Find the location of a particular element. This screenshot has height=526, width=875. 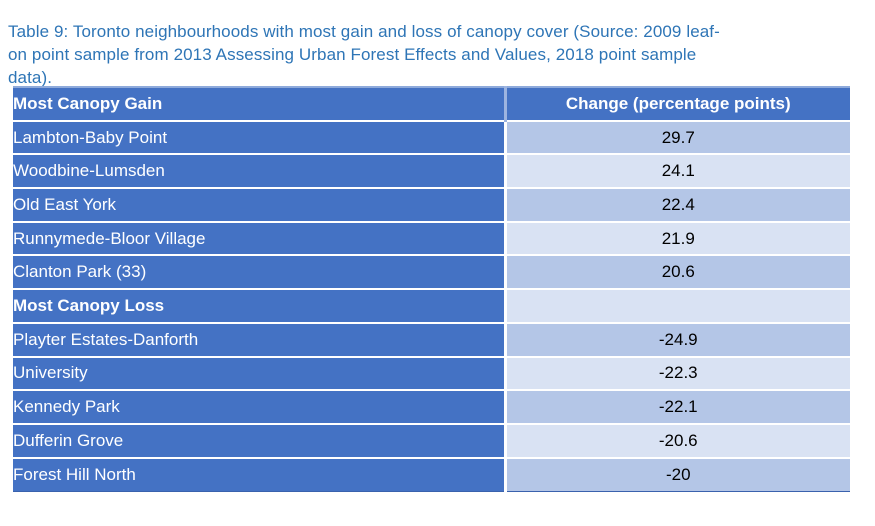

table-row: Runnymede-Bloor Village 21.9 is located at coordinates (431, 239).